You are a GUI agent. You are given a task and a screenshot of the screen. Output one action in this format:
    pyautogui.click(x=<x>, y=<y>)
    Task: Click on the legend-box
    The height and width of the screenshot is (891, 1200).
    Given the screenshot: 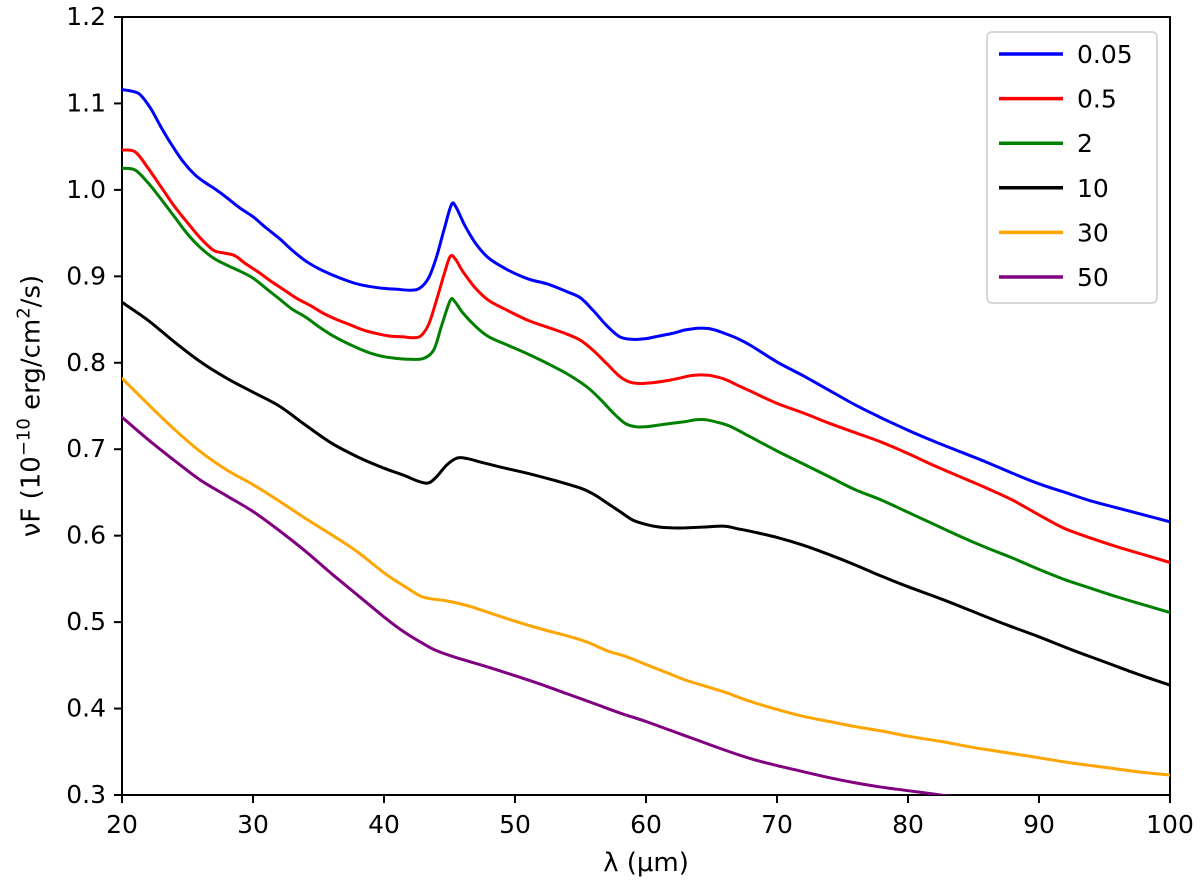 What is the action you would take?
    pyautogui.click(x=1072, y=167)
    